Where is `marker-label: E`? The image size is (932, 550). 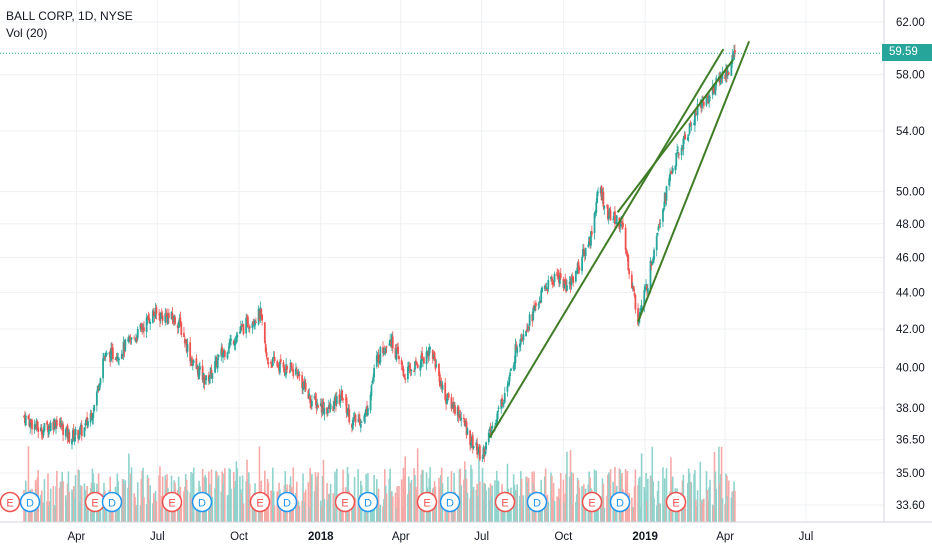
marker-label: E is located at coordinates (675, 504).